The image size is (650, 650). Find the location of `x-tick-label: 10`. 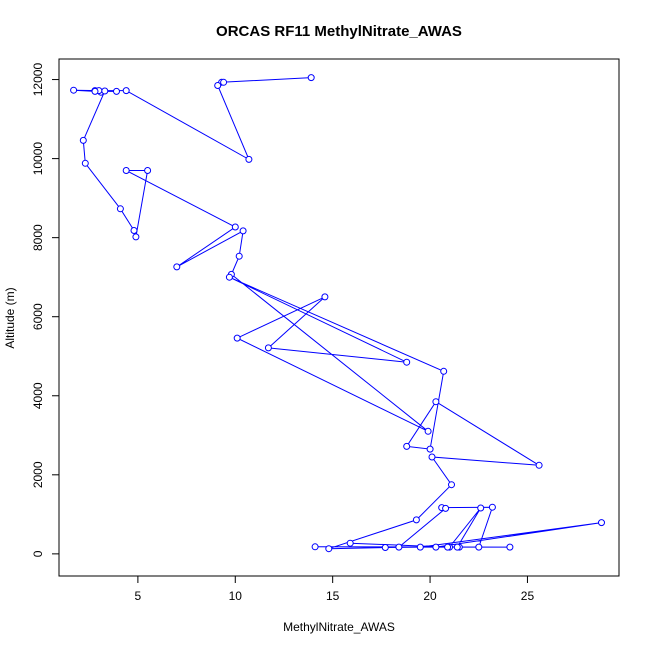

x-tick-label: 10 is located at coordinates (236, 596).